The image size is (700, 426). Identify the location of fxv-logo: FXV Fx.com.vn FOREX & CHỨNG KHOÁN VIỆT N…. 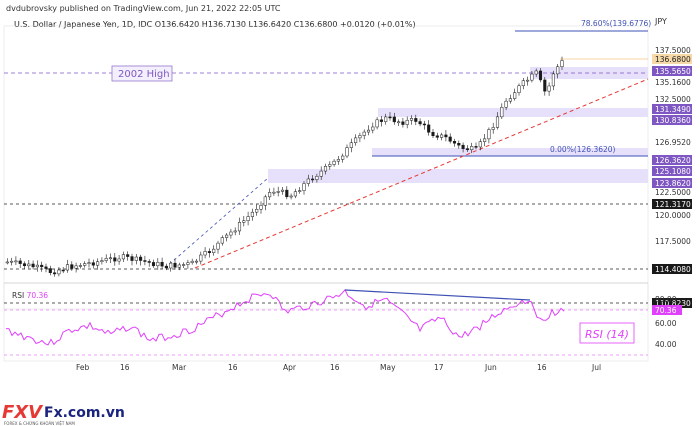
(63, 414).